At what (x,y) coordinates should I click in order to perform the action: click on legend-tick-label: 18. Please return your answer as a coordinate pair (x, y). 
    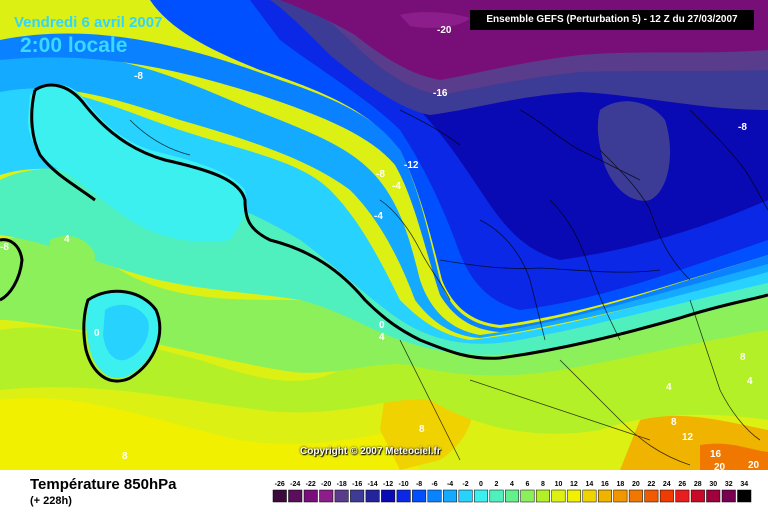
    Looking at the image, I should click on (621, 484).